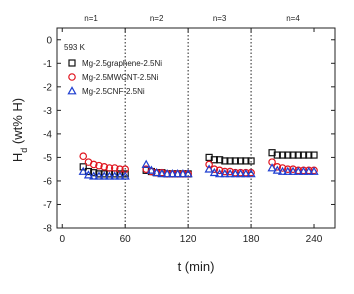 The height and width of the screenshot is (294, 354). What do you see at coordinates (47, 181) in the screenshot?
I see `y-tick-label: -6` at bounding box center [47, 181].